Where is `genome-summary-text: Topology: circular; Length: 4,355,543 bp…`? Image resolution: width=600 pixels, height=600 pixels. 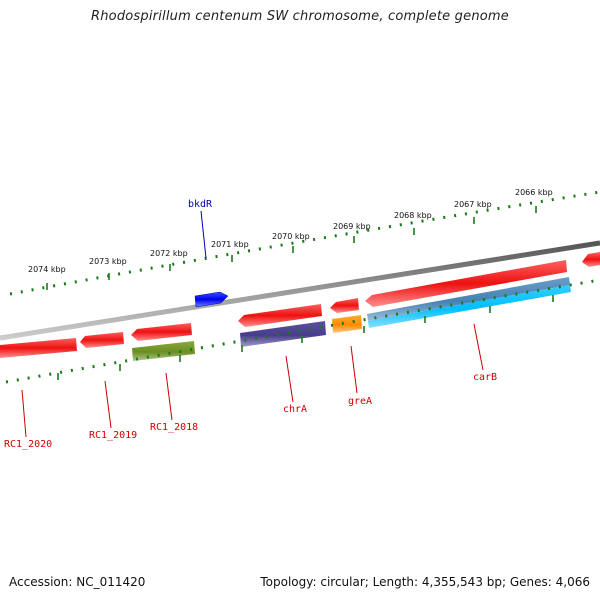
genome-summary-text: Topology: circular; Length: 4,355,543 bp… is located at coordinates (425, 582).